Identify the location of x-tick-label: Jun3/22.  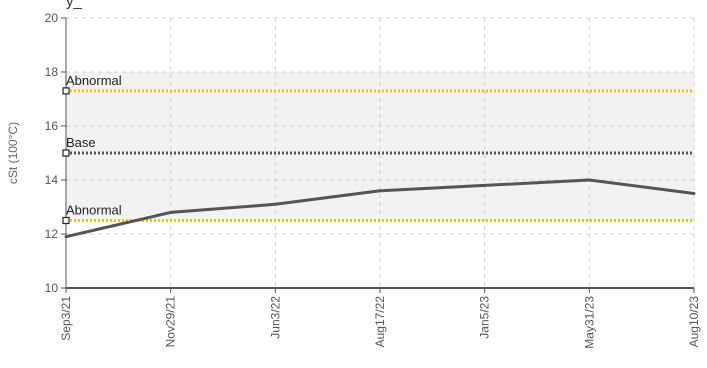
(275, 317).